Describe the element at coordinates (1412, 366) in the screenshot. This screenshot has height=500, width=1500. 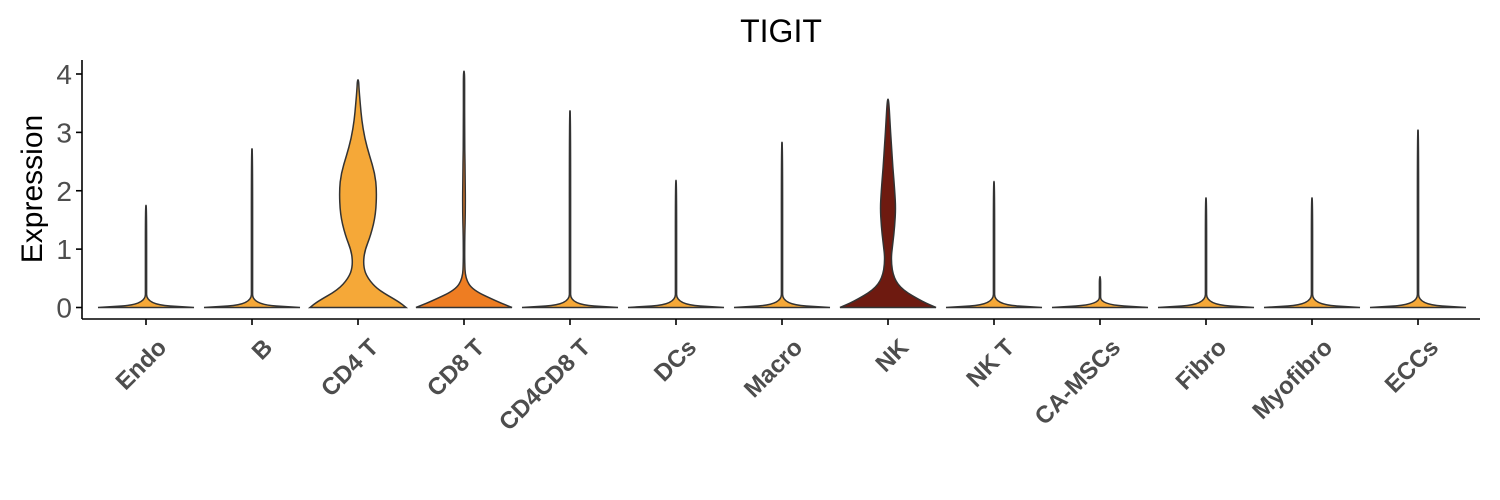
I see `x-tick-label: ECCs` at that location.